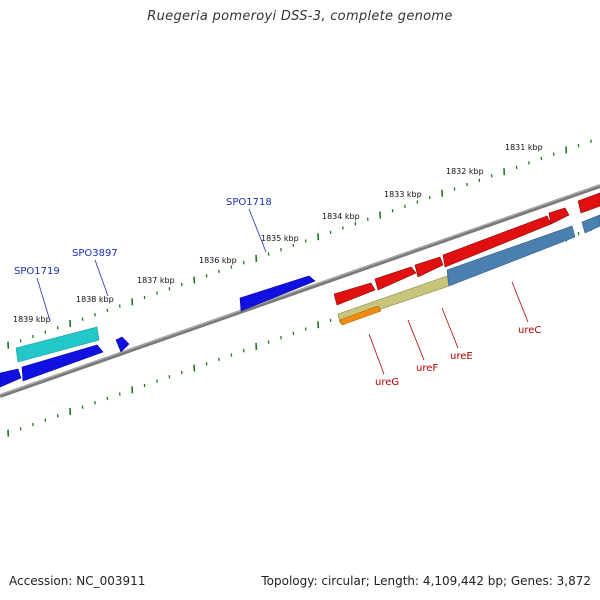 This screenshot has width=600, height=600. Describe the element at coordinates (43, 299) in the screenshot. I see `leader-spo1719` at that location.